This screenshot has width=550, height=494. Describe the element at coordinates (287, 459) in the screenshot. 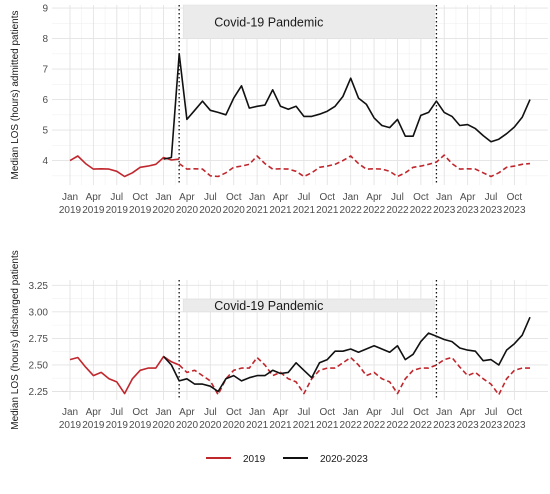

I see `legend: 2019 2020-2023` at that location.